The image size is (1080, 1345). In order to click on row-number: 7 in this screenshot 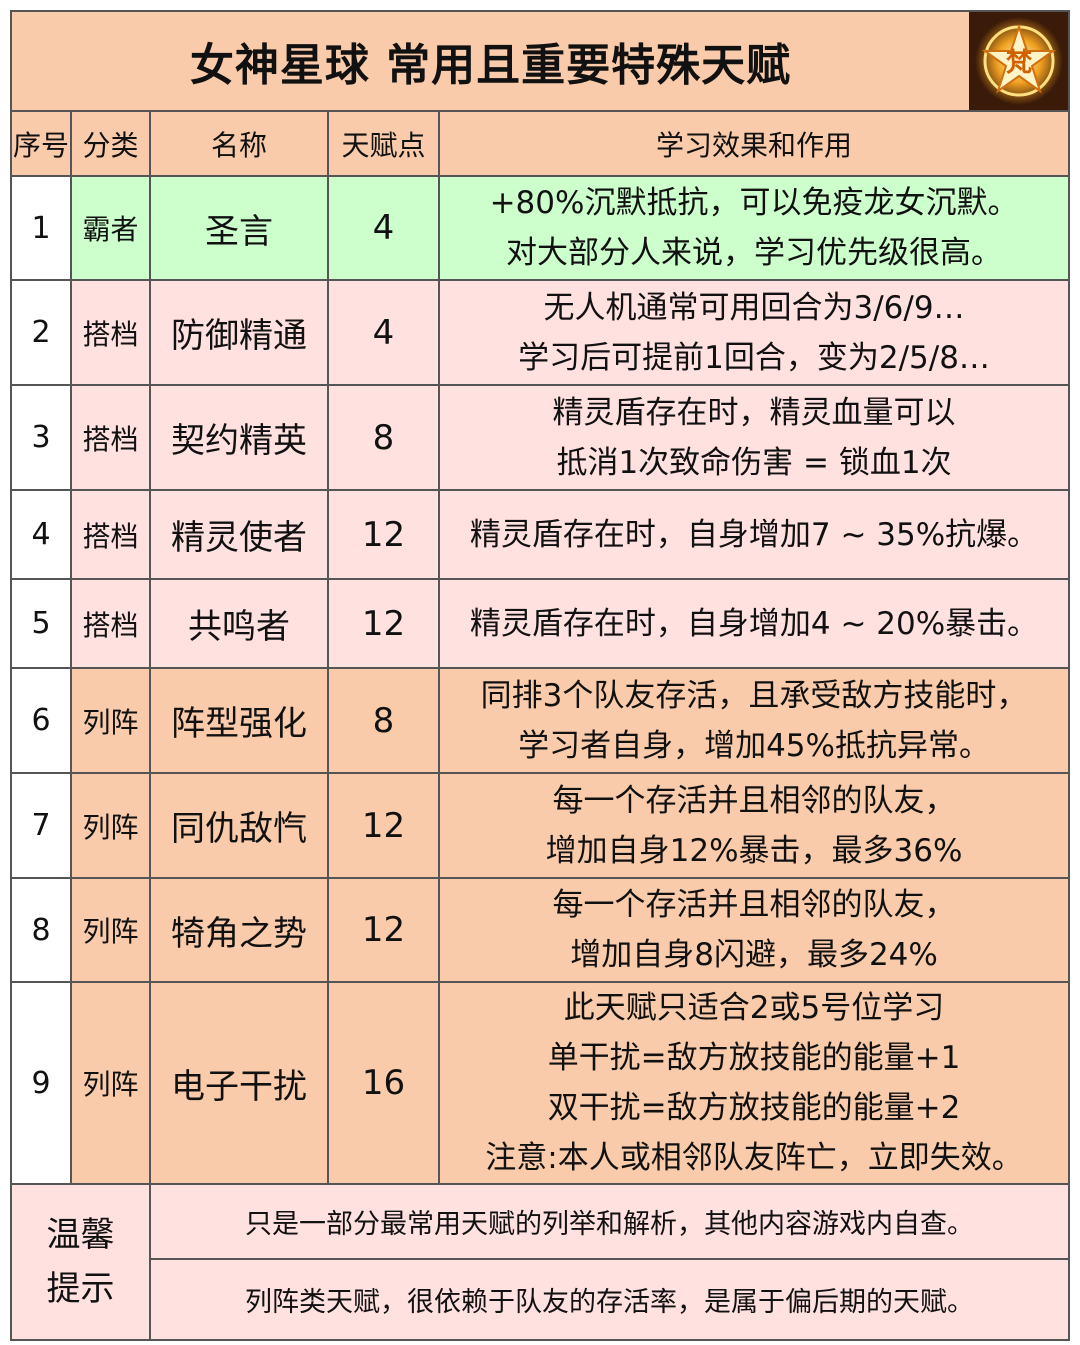, I will do `click(41, 825)`.